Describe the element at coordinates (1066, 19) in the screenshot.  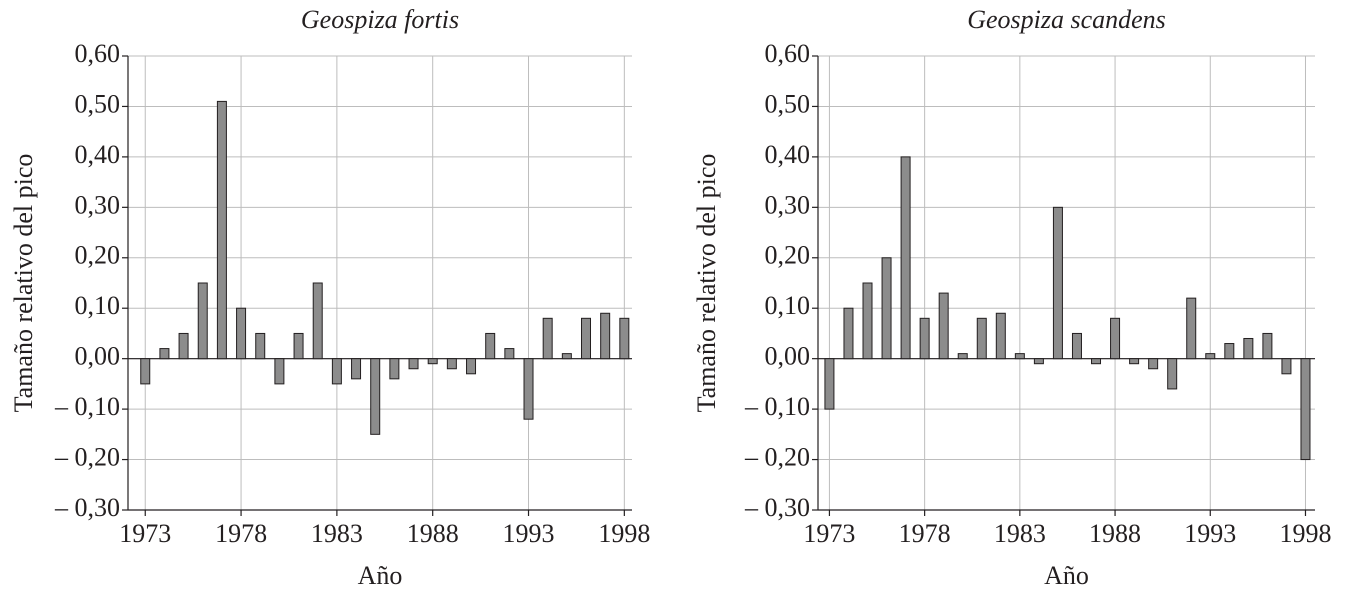
I see `chart-title: Geospiza scandens` at that location.